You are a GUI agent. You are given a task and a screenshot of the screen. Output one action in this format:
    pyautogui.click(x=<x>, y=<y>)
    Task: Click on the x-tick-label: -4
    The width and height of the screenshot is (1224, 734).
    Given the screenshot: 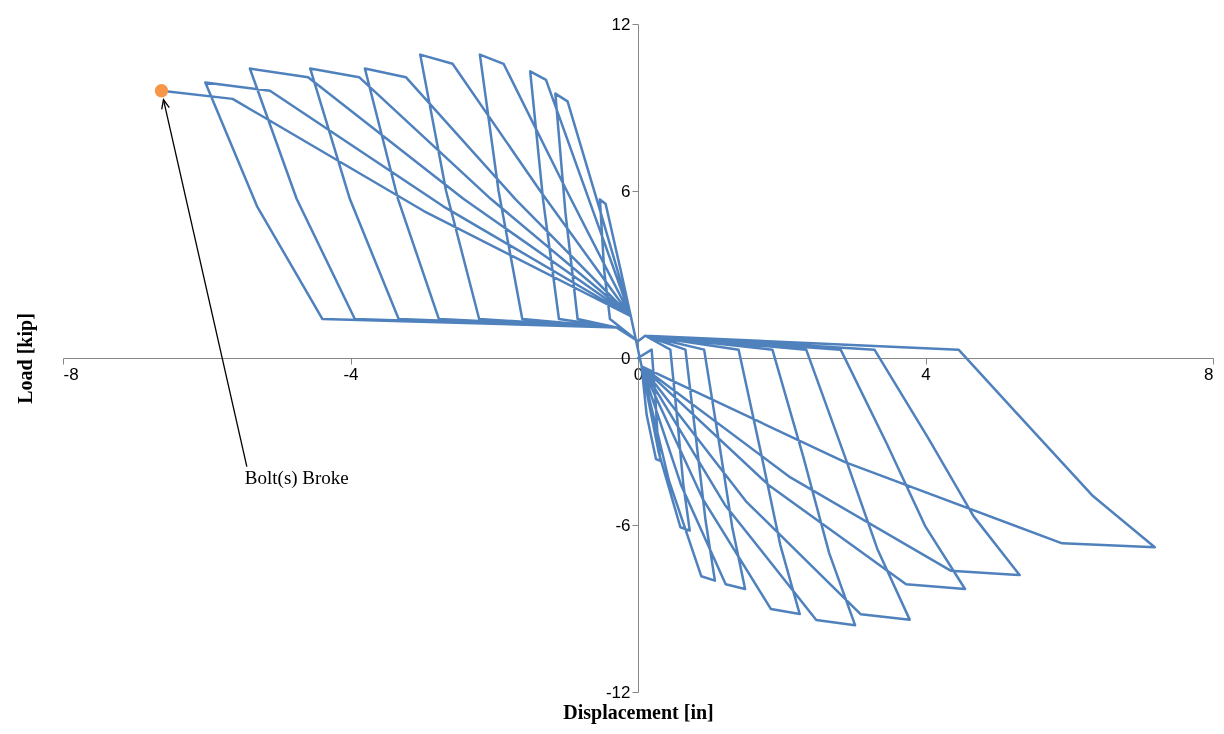 What is the action you would take?
    pyautogui.click(x=351, y=374)
    